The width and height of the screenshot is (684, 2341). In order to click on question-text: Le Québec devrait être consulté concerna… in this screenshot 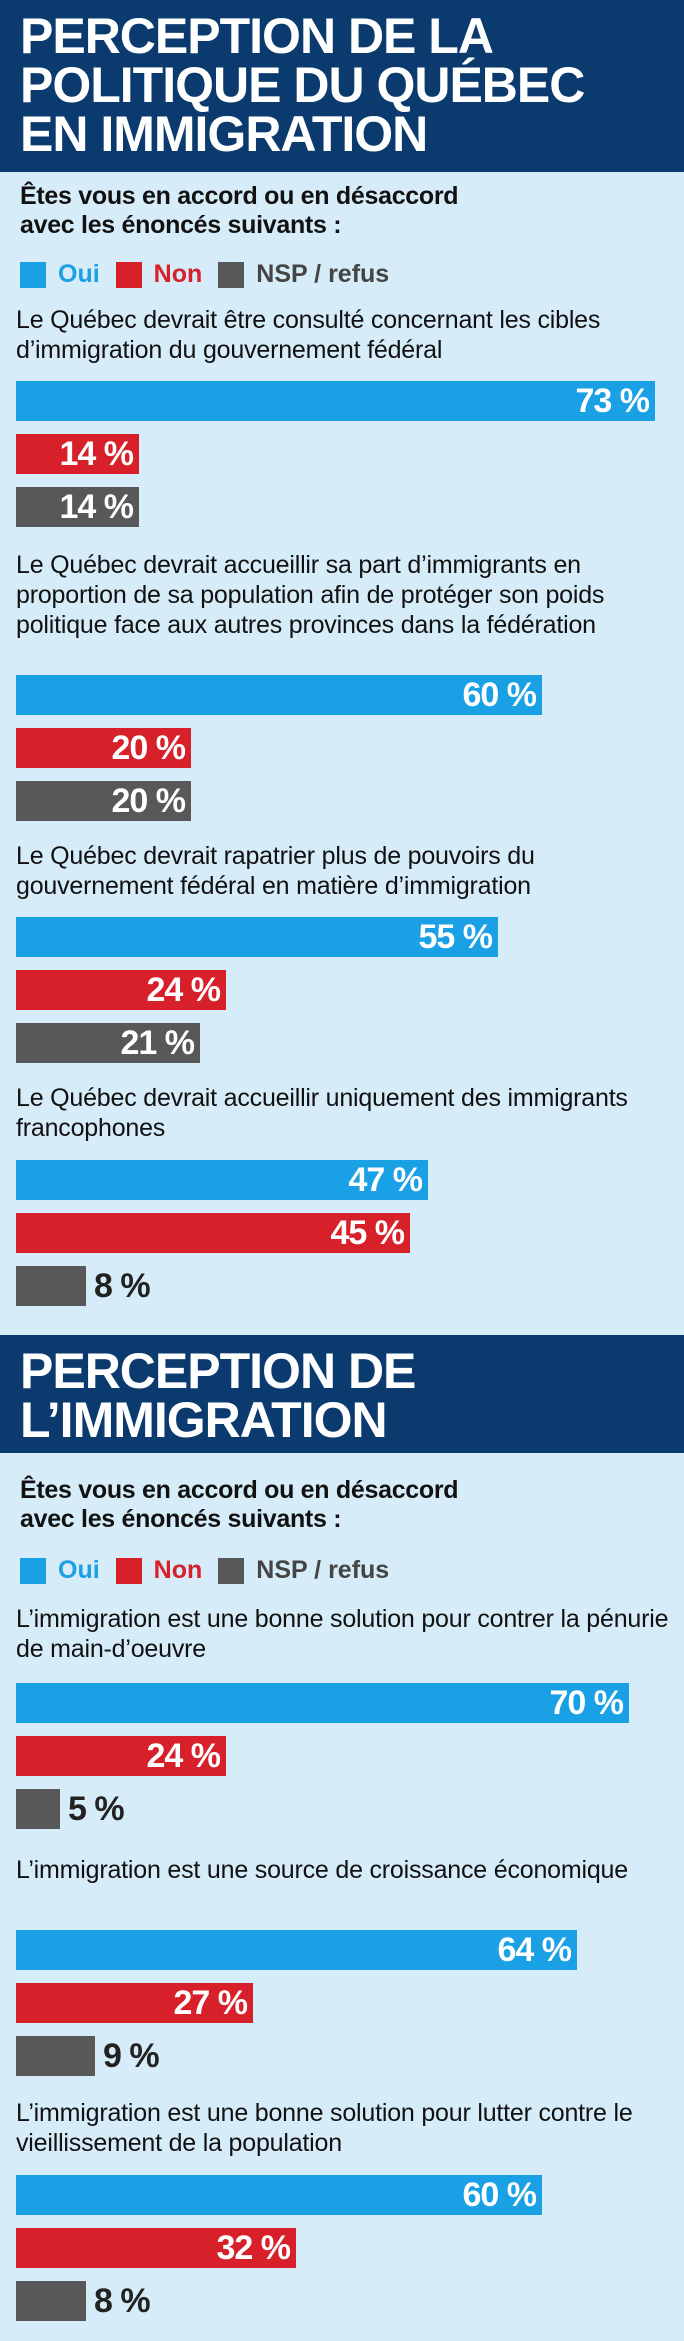, I will do `click(308, 335)`.